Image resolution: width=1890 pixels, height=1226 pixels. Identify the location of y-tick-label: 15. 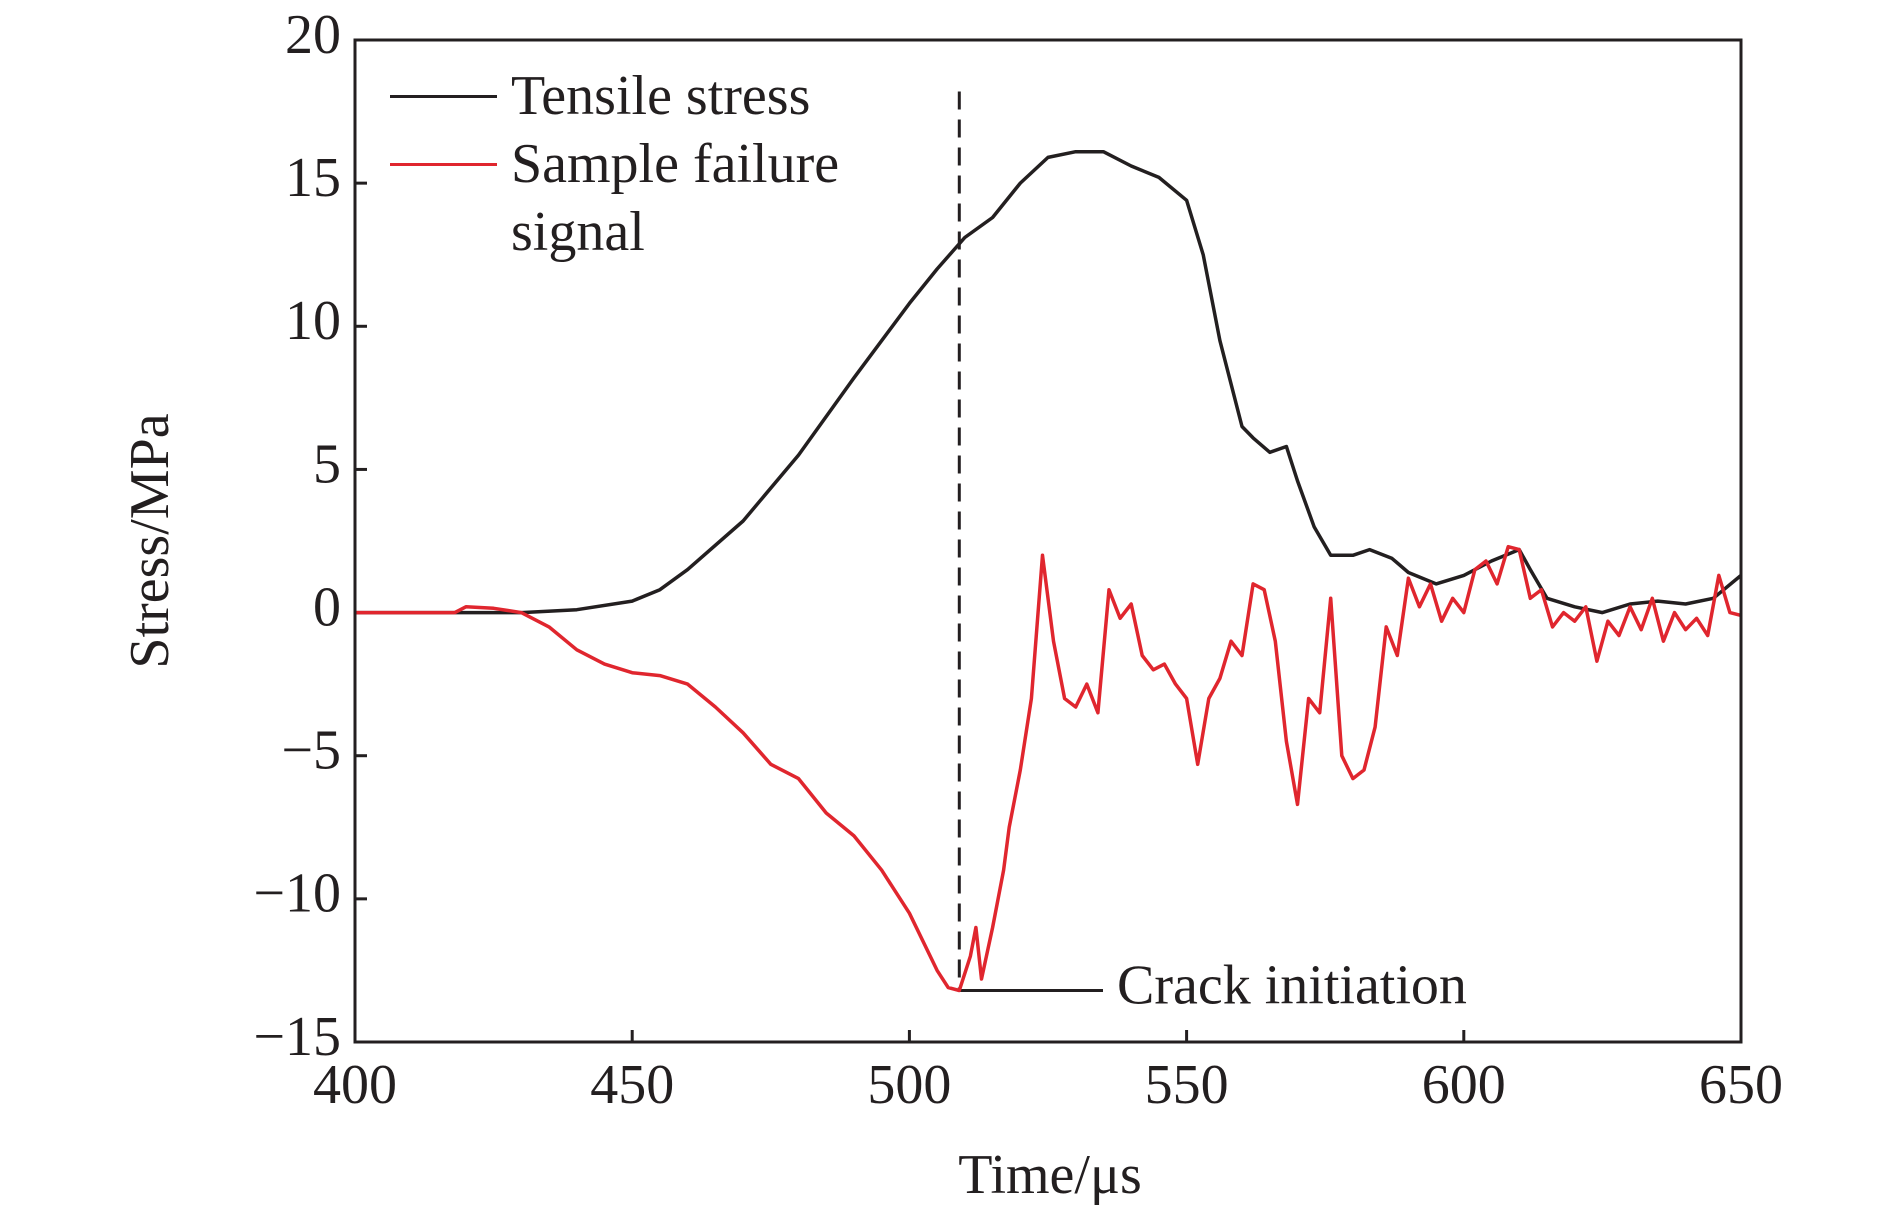
(313, 178).